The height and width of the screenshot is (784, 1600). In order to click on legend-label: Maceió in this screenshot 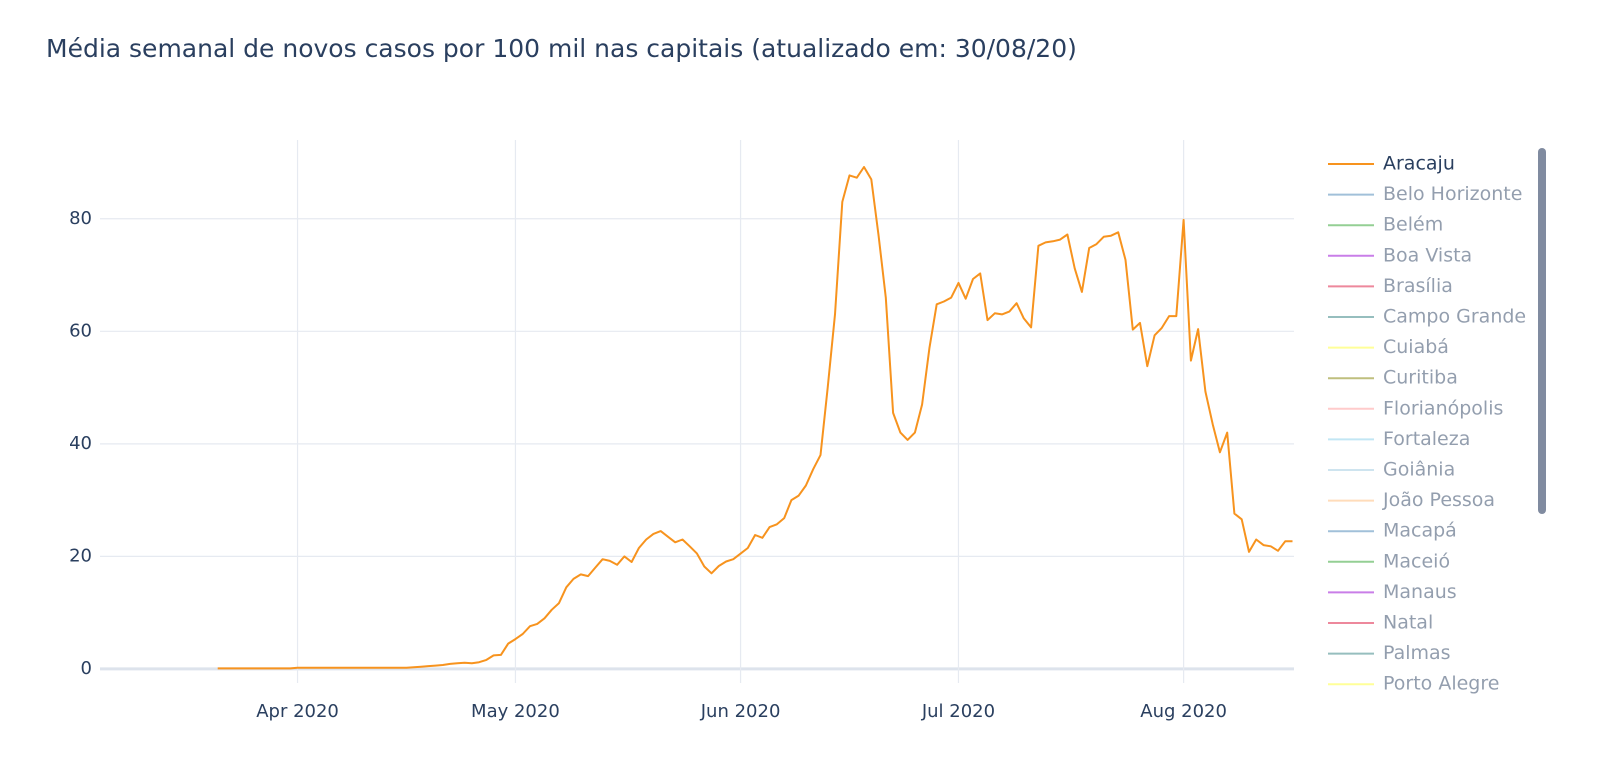, I will do `click(1416, 561)`.